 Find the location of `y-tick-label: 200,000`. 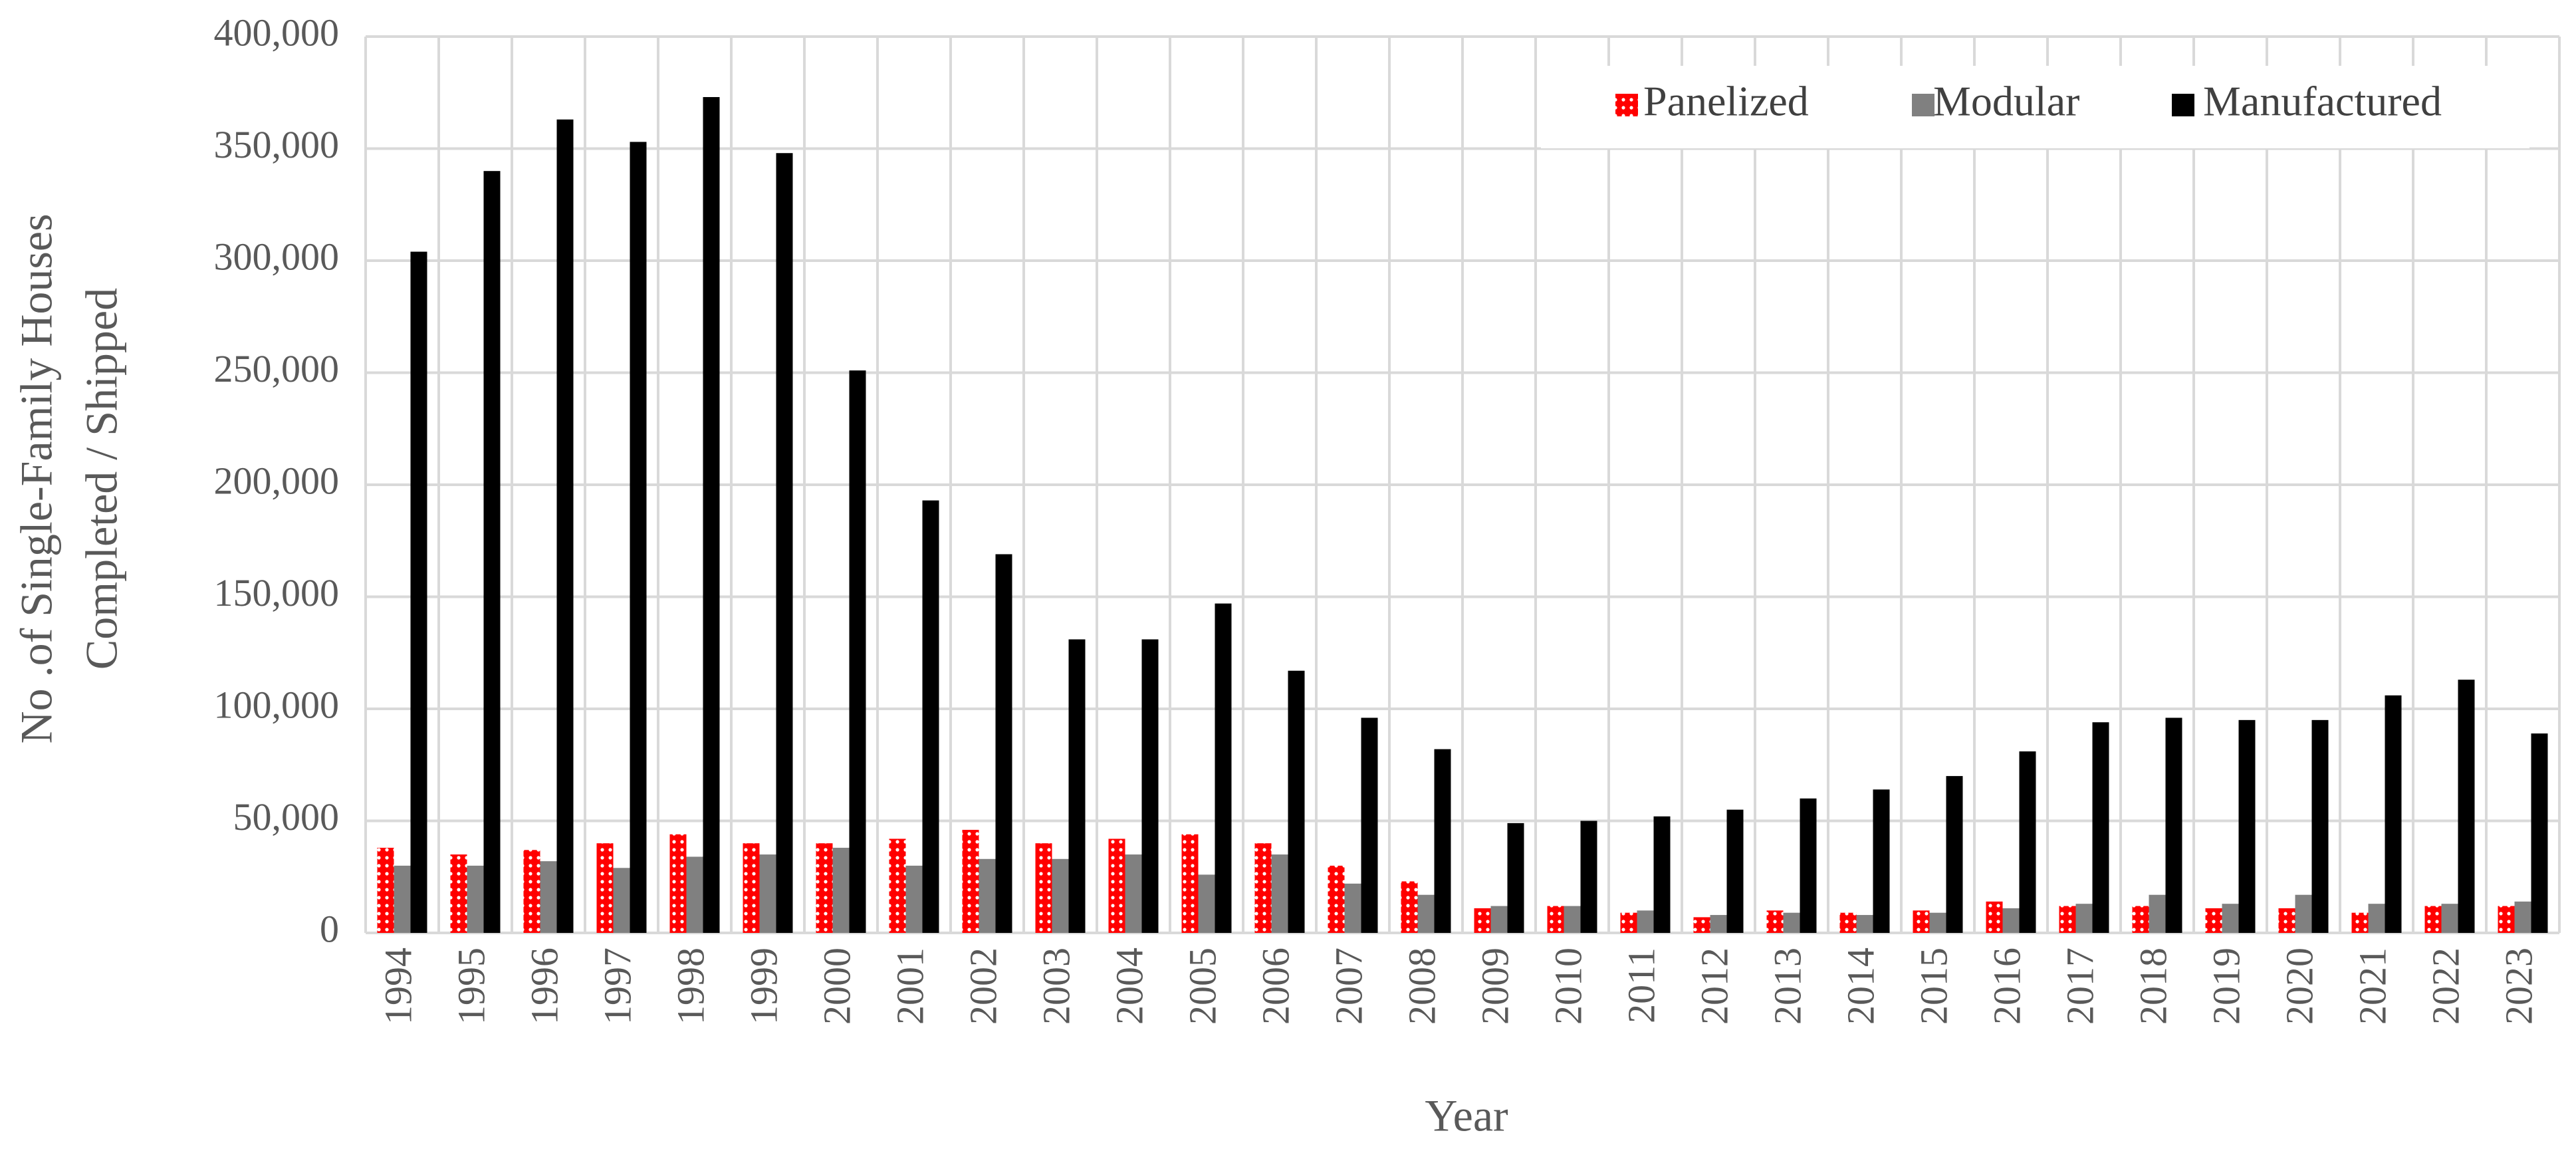

y-tick-label: 200,000 is located at coordinates (277, 480).